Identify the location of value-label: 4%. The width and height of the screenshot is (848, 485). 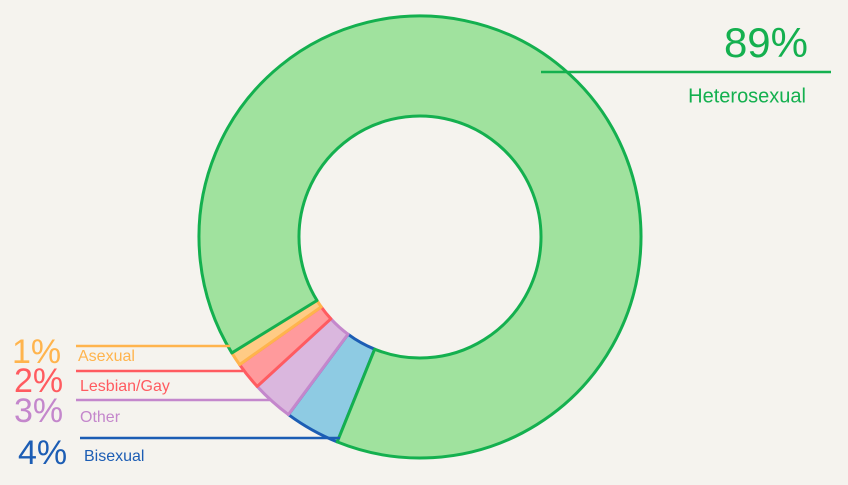
(42, 453).